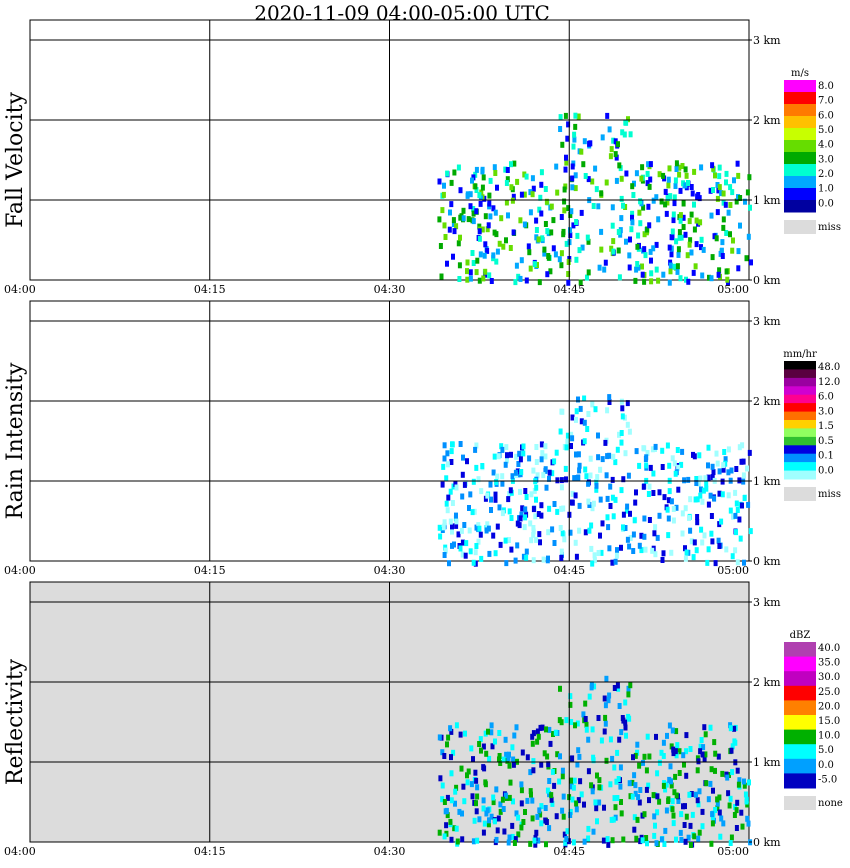 The image size is (850, 868). Describe the element at coordinates (569, 851) in the screenshot. I see `x-tick-label: 04:45` at that location.